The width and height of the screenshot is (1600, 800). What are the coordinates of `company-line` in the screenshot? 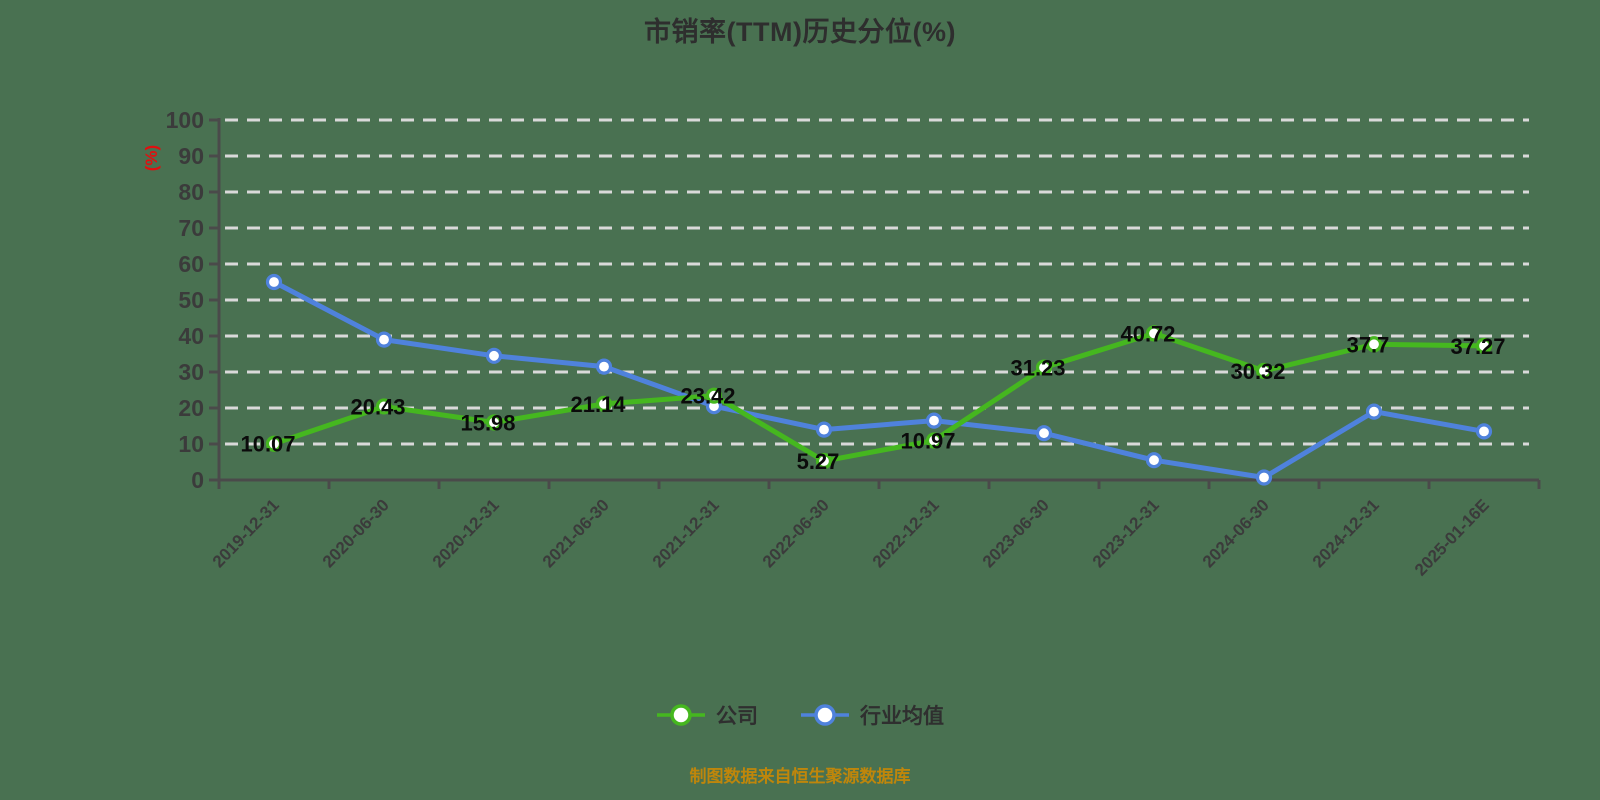 It's located at (879, 397).